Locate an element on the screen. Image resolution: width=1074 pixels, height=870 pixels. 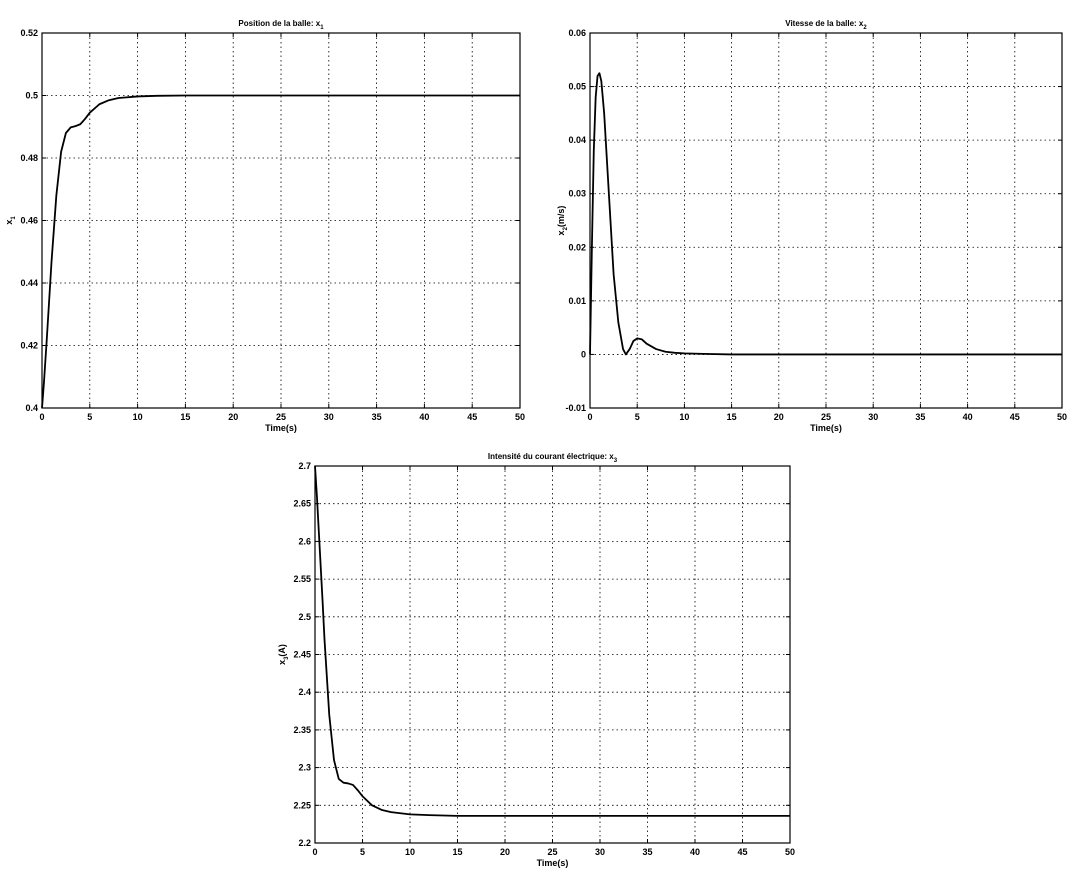
y-tick-label: 0.01 is located at coordinates (577, 301).